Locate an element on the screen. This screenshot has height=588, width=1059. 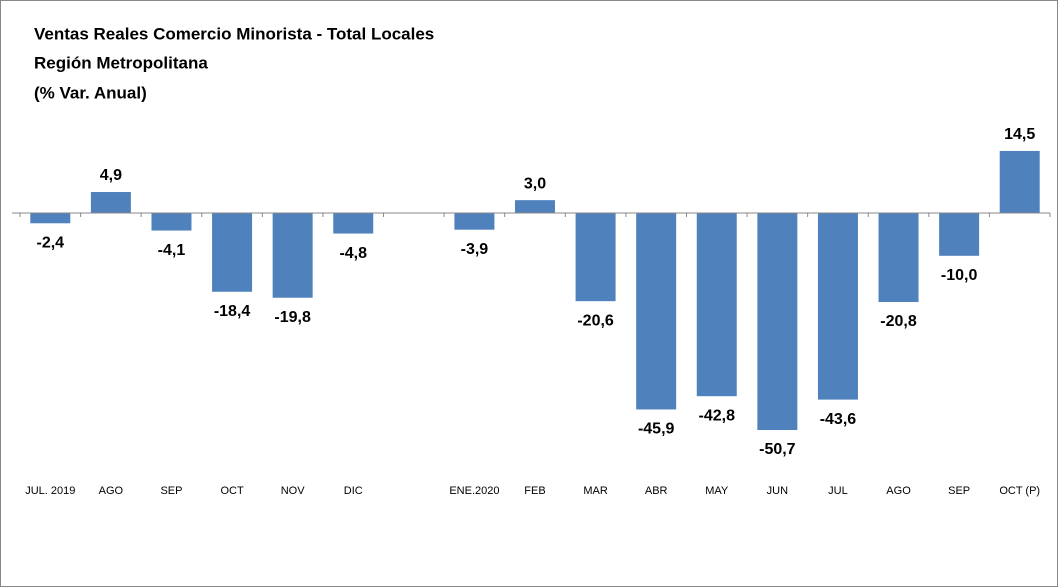
data-label: -19,8 is located at coordinates (292, 317).